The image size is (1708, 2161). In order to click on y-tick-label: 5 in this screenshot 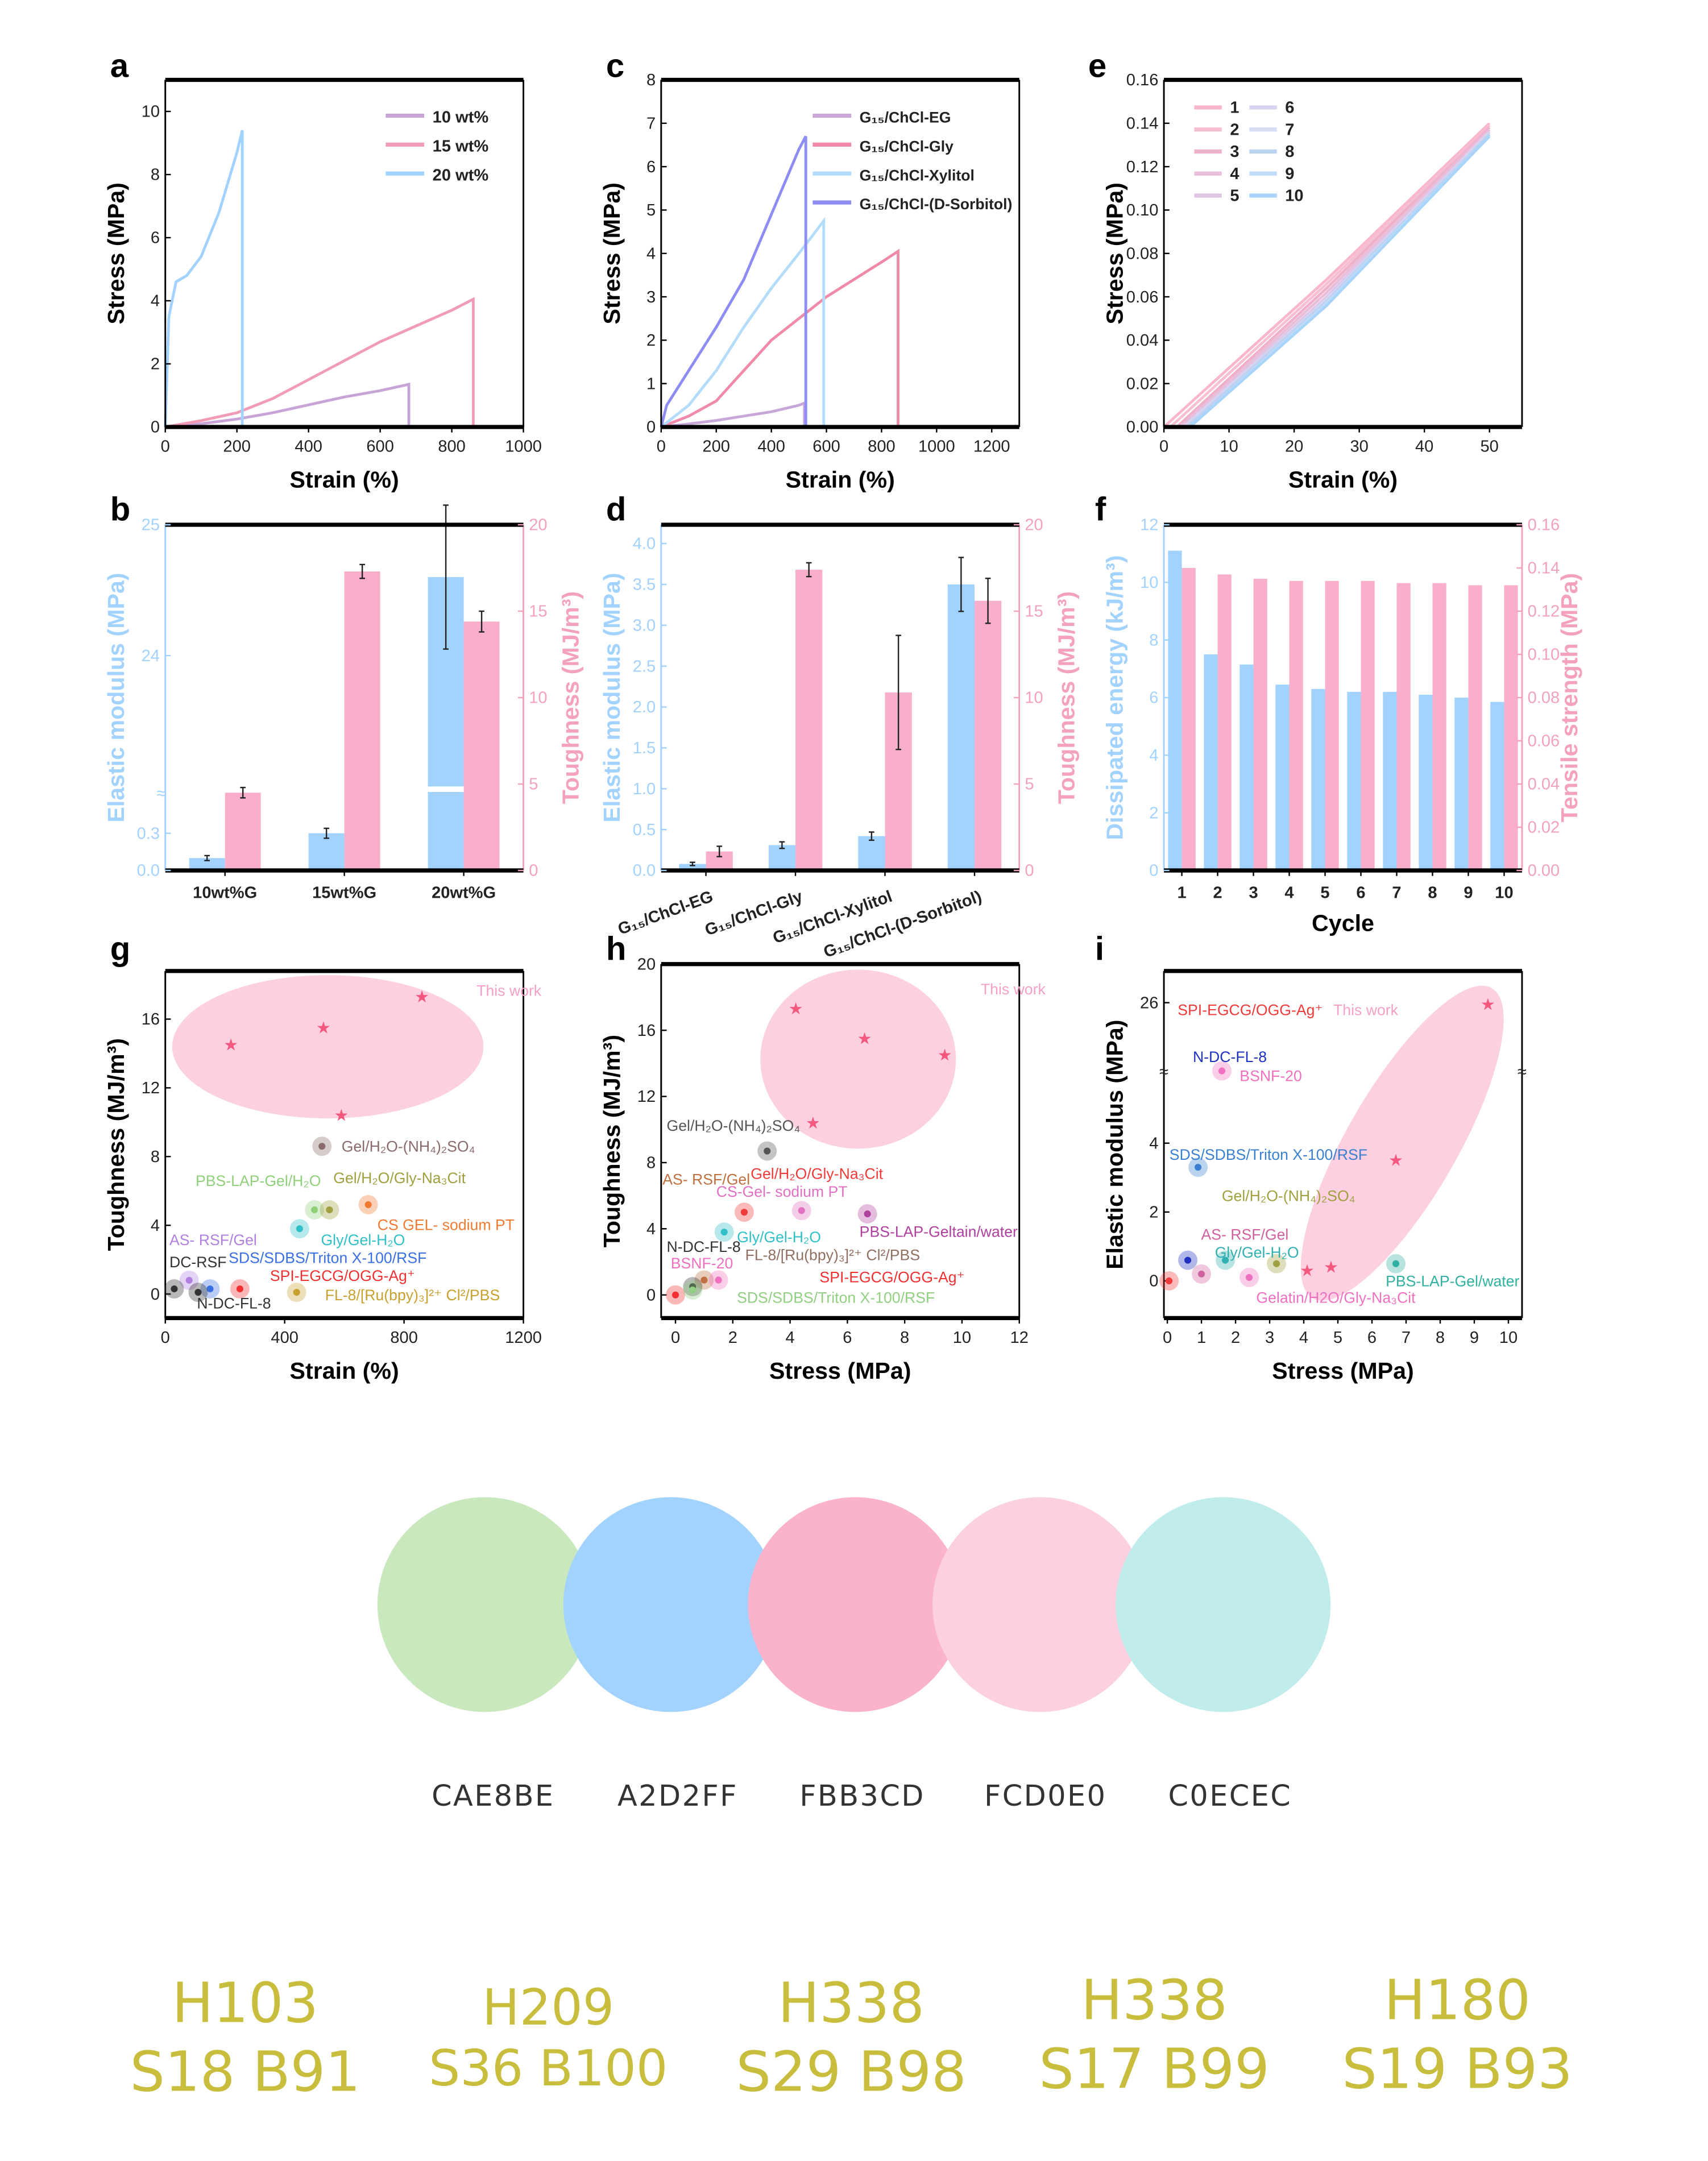, I will do `click(533, 784)`.